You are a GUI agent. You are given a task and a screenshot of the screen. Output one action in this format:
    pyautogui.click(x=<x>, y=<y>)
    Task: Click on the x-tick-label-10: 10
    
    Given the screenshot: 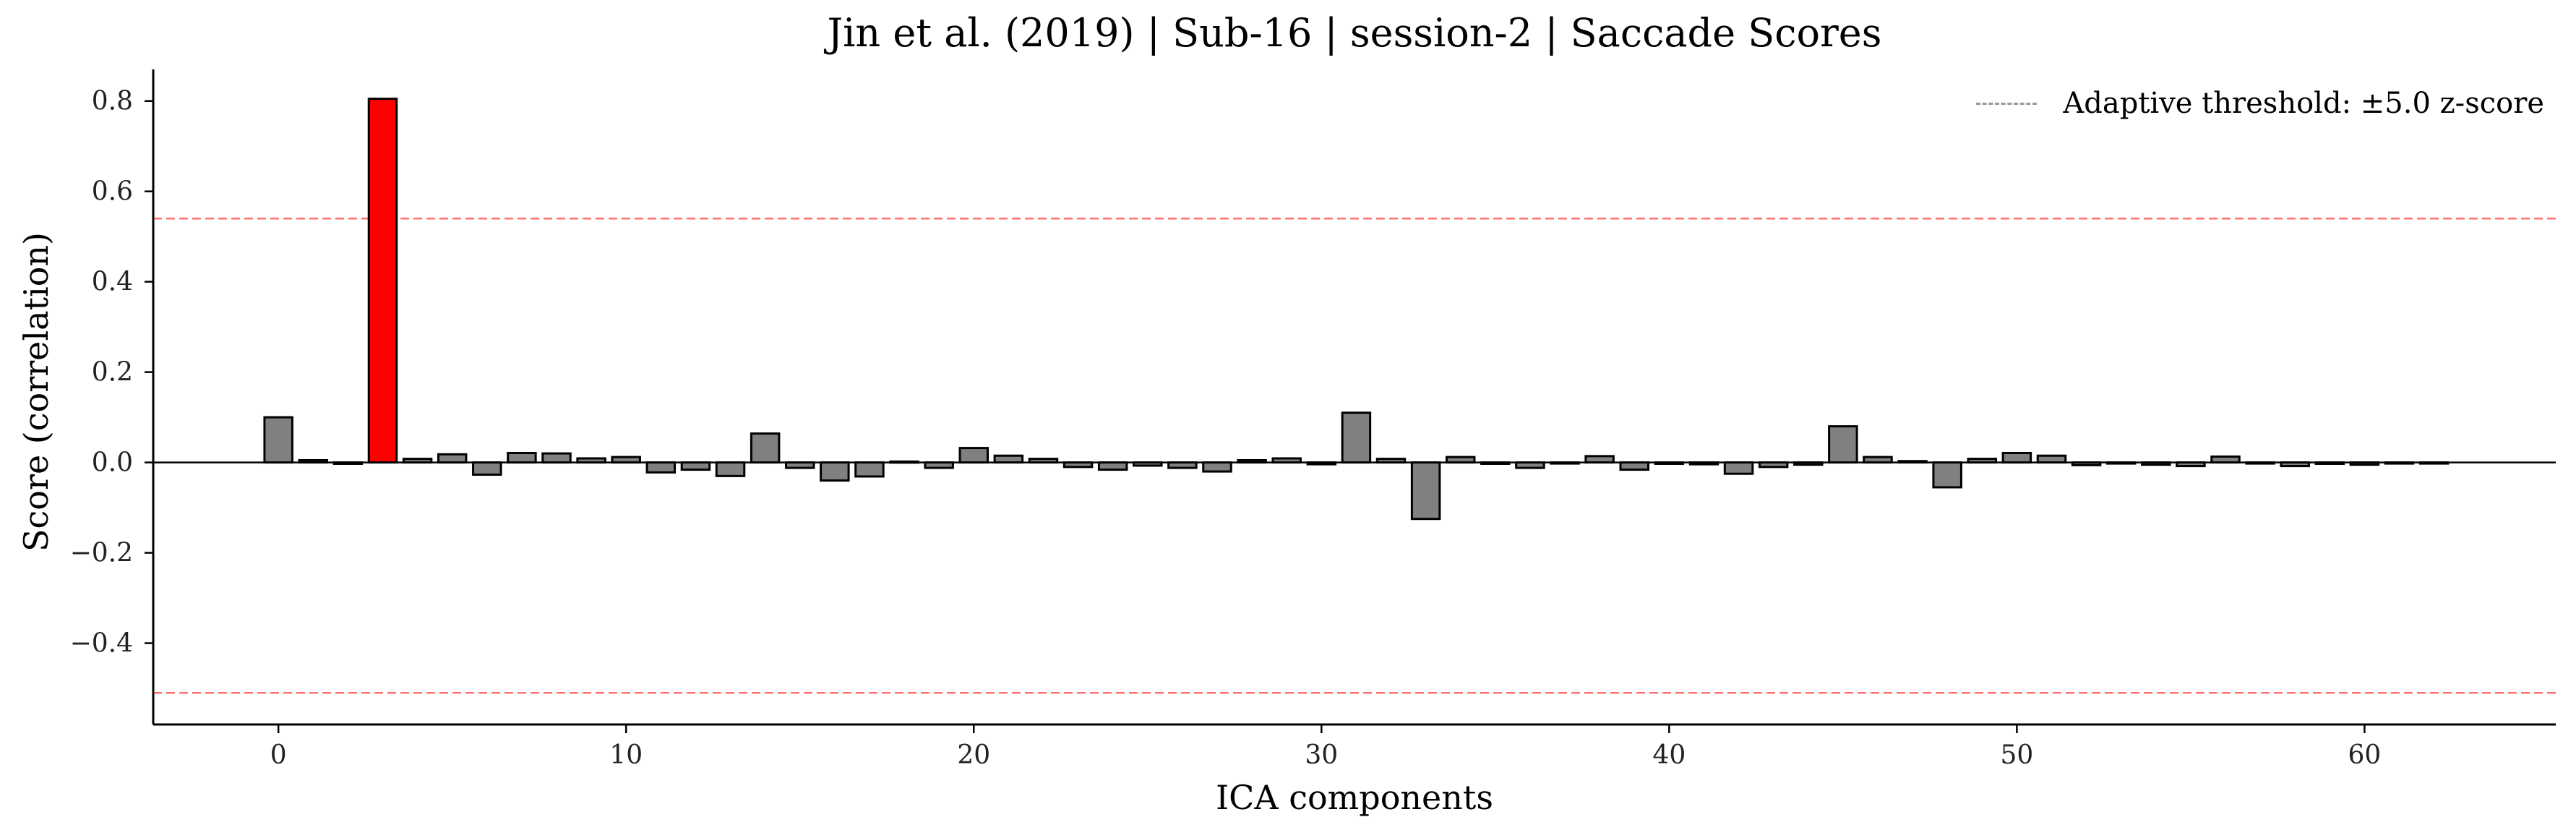 What is the action you would take?
    pyautogui.click(x=626, y=755)
    